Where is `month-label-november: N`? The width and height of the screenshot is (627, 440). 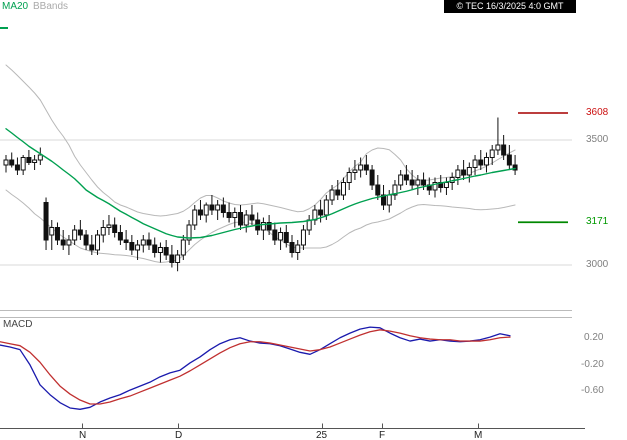 month-label-november: N is located at coordinates (83, 435).